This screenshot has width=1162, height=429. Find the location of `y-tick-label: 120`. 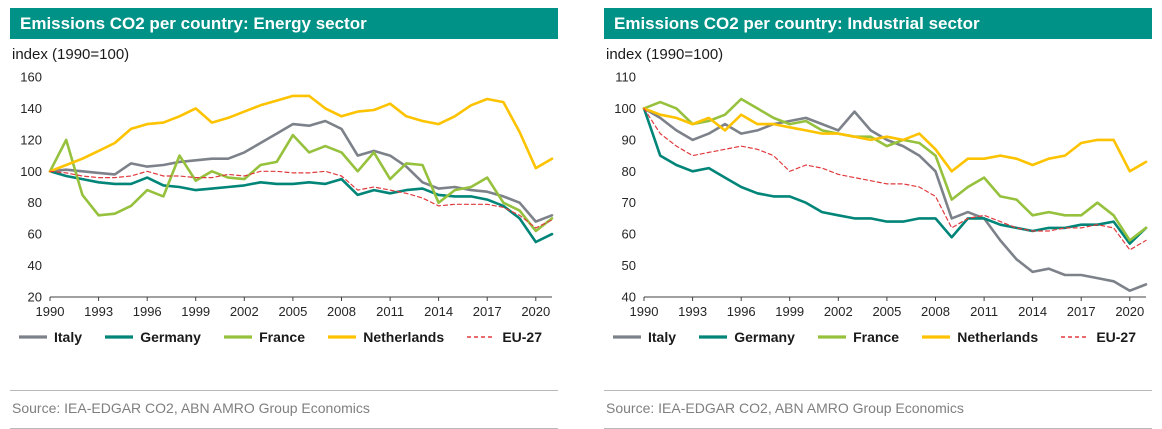

y-tick-label: 120 is located at coordinates (31, 139).